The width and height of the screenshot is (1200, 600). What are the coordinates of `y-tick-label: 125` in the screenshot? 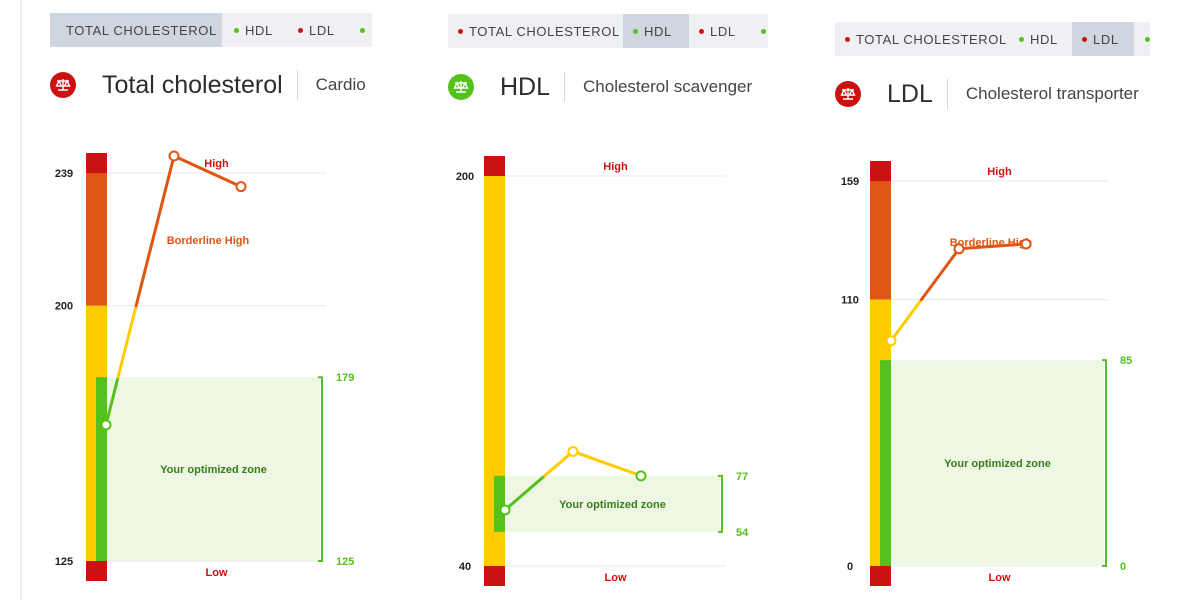 It's located at (64, 562).